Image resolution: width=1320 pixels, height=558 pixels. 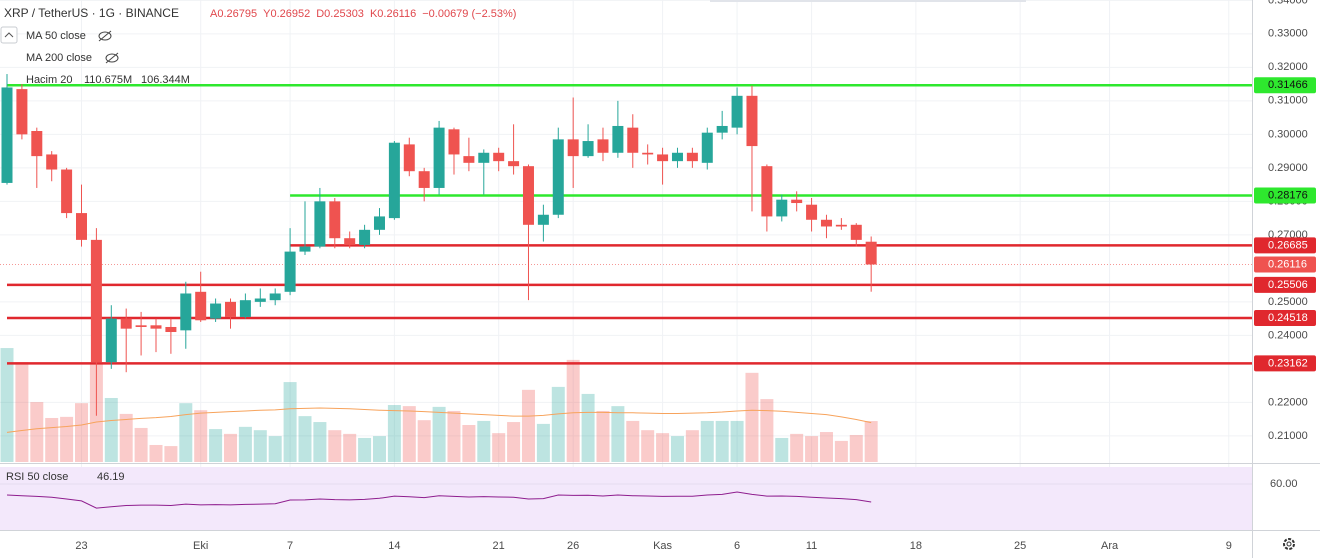 I want to click on y-tick-label: 0.31000, so click(x=1288, y=101).